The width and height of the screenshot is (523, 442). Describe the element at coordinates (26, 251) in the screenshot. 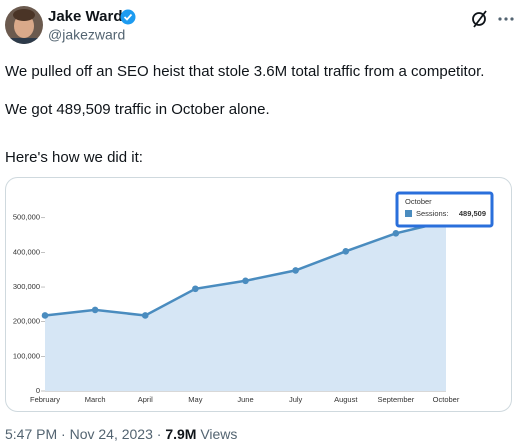

I see `y-tick-label: 400,000` at that location.